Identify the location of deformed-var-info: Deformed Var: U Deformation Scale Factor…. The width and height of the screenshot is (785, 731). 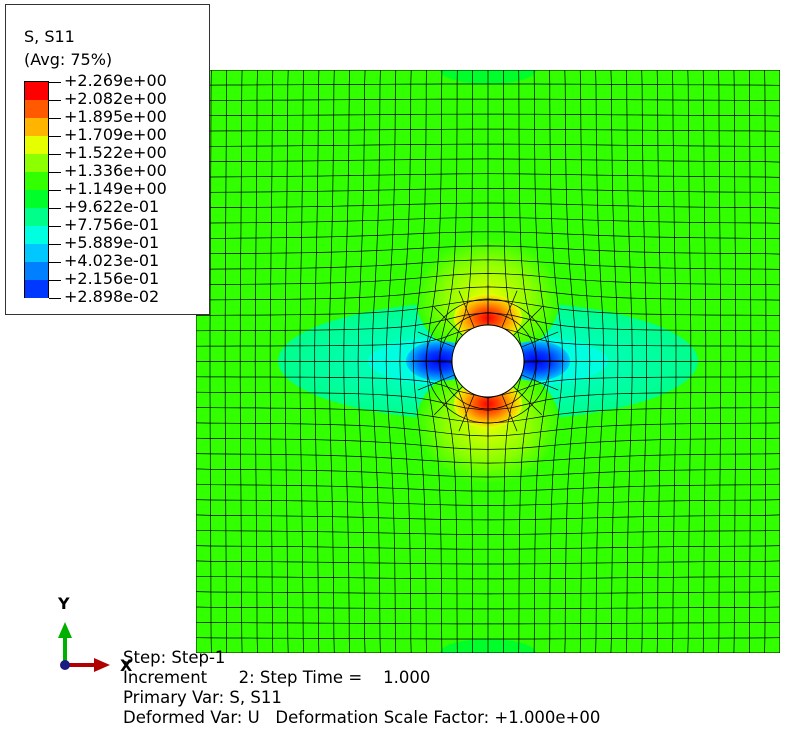
(362, 717).